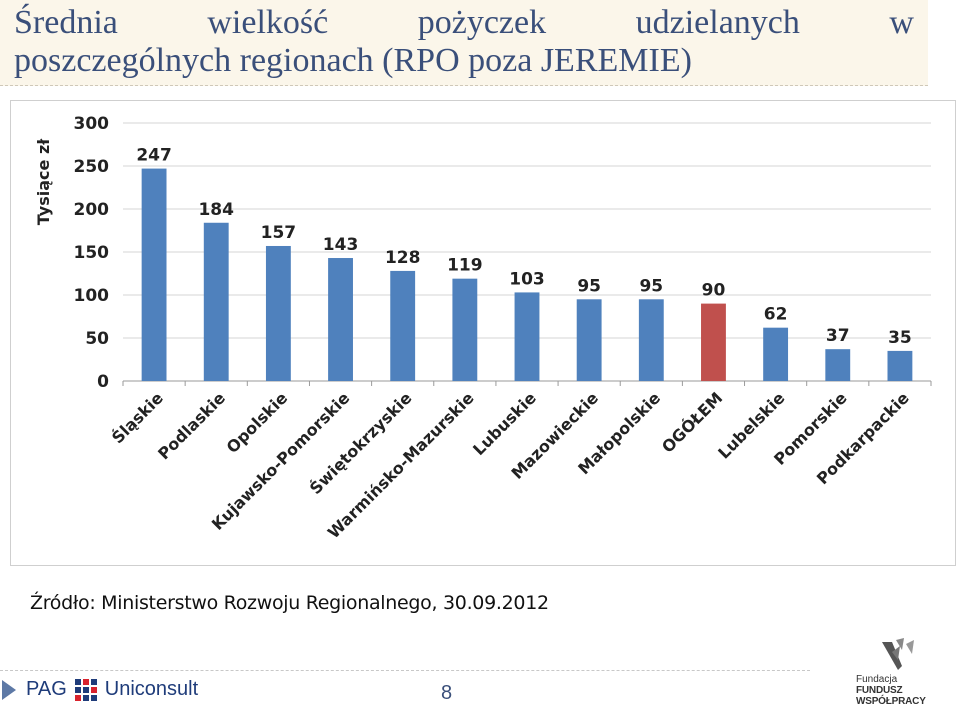  What do you see at coordinates (465, 266) in the screenshot?
I see `data-label: 119` at bounding box center [465, 266].